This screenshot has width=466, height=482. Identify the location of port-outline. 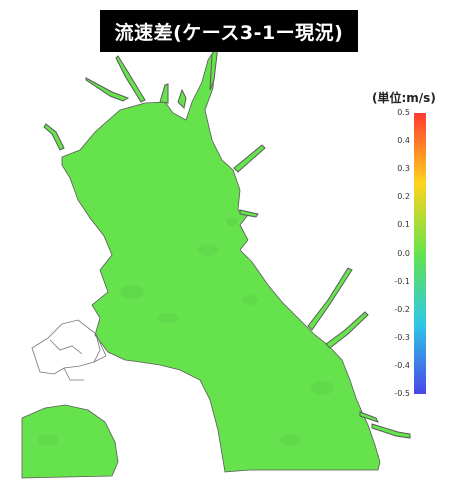
(69, 350).